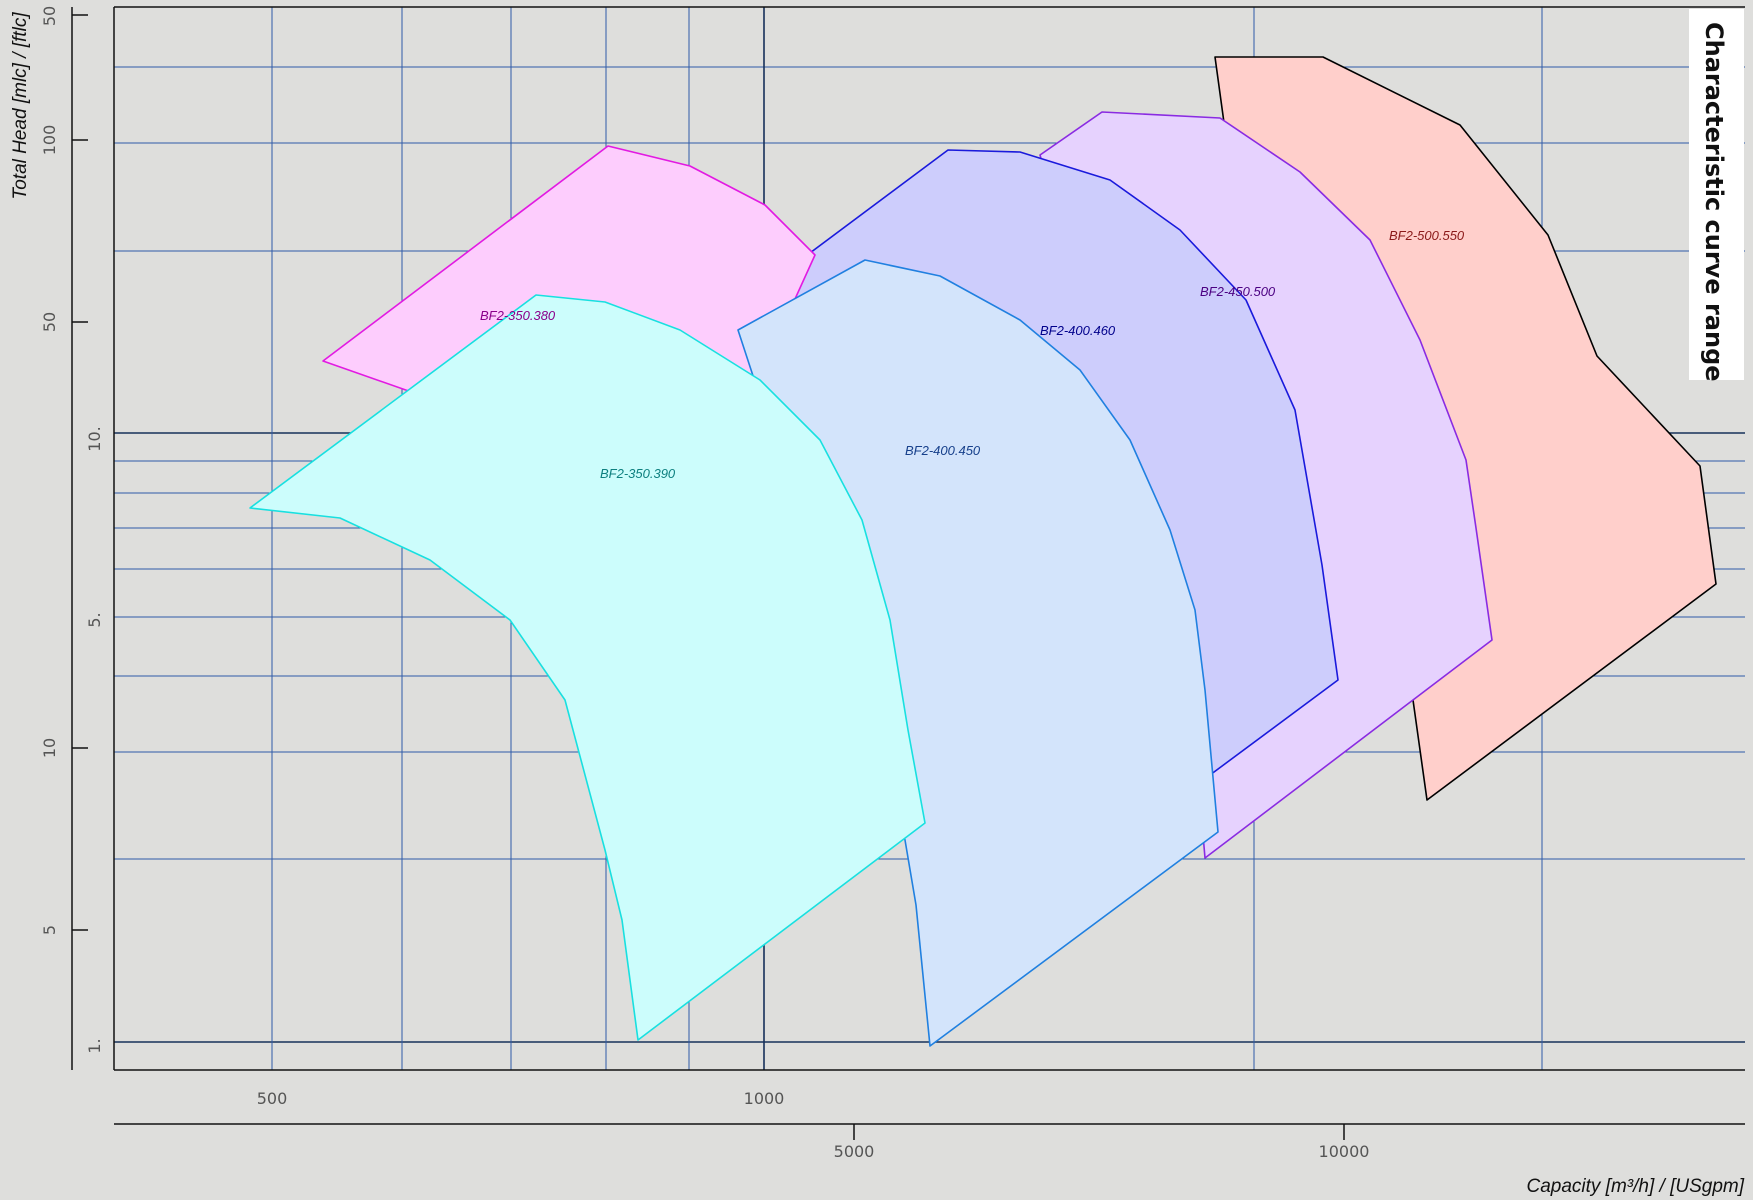 This screenshot has height=1200, width=1753. Describe the element at coordinates (1102, 1151) in the screenshot. I see `x-tick-labels-secondary: 5000 10000` at that location.